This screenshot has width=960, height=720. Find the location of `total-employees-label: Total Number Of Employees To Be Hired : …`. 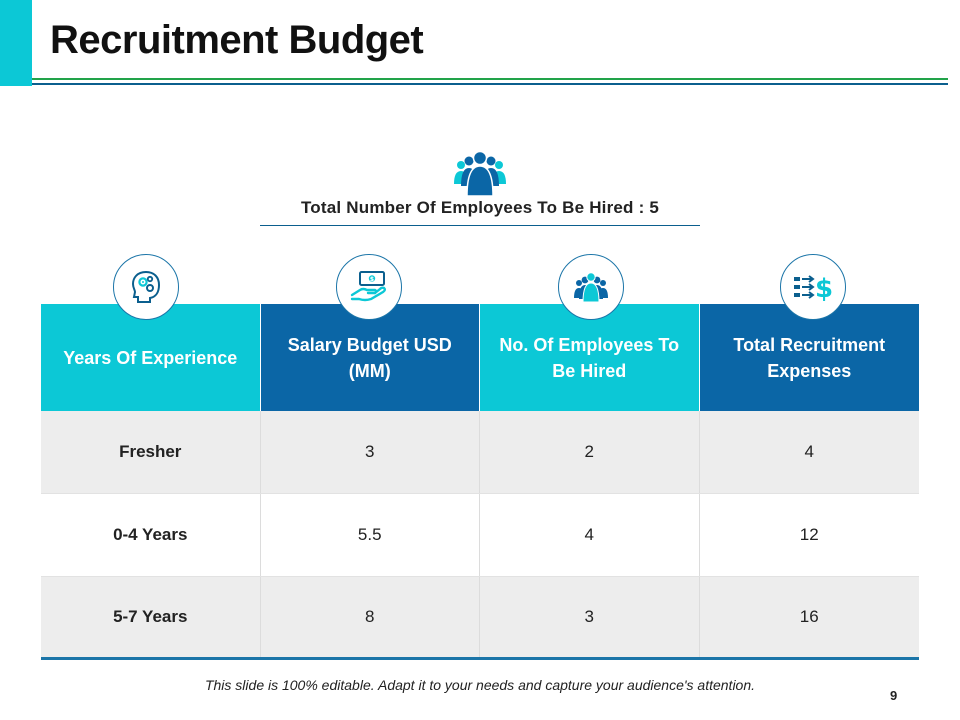

total-employees-label: Total Number Of Employees To Be Hired : … is located at coordinates (480, 207).